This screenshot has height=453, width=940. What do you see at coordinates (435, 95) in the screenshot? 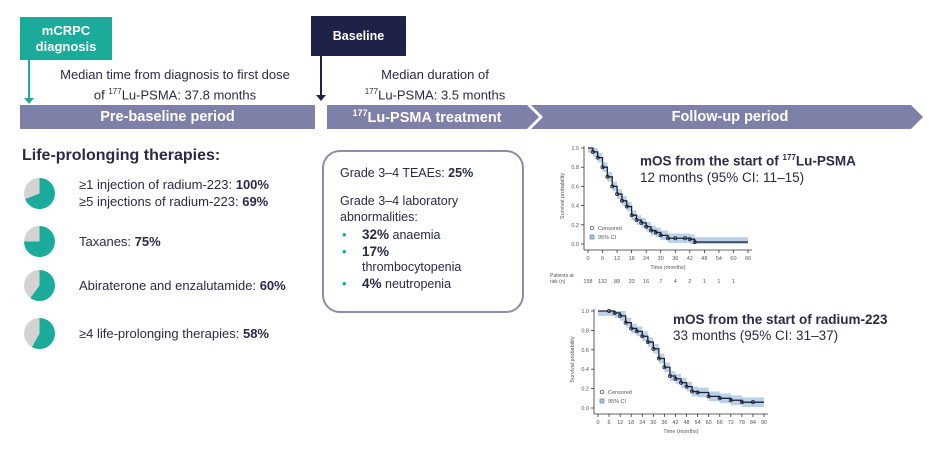
I see `median-duration-line2: 177Lu-PSMA: 3.5 months` at bounding box center [435, 95].